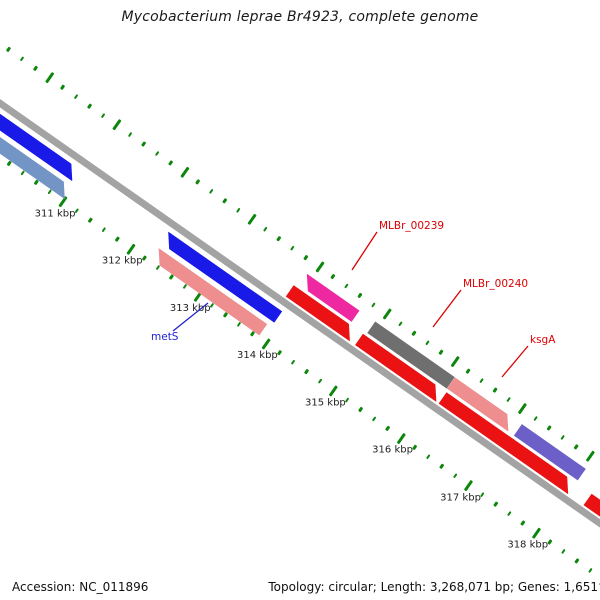 The height and width of the screenshot is (600, 600). Describe the element at coordinates (165, 337) in the screenshot. I see `gene-label-metS: metS` at that location.